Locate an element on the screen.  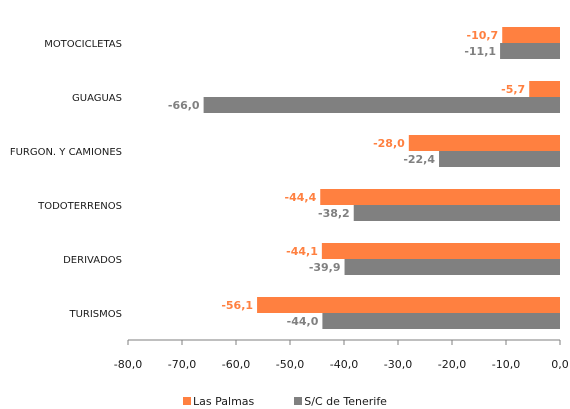
value-label-s-c-de-tenerife-derivados: -39,9 is located at coordinates (325, 267).